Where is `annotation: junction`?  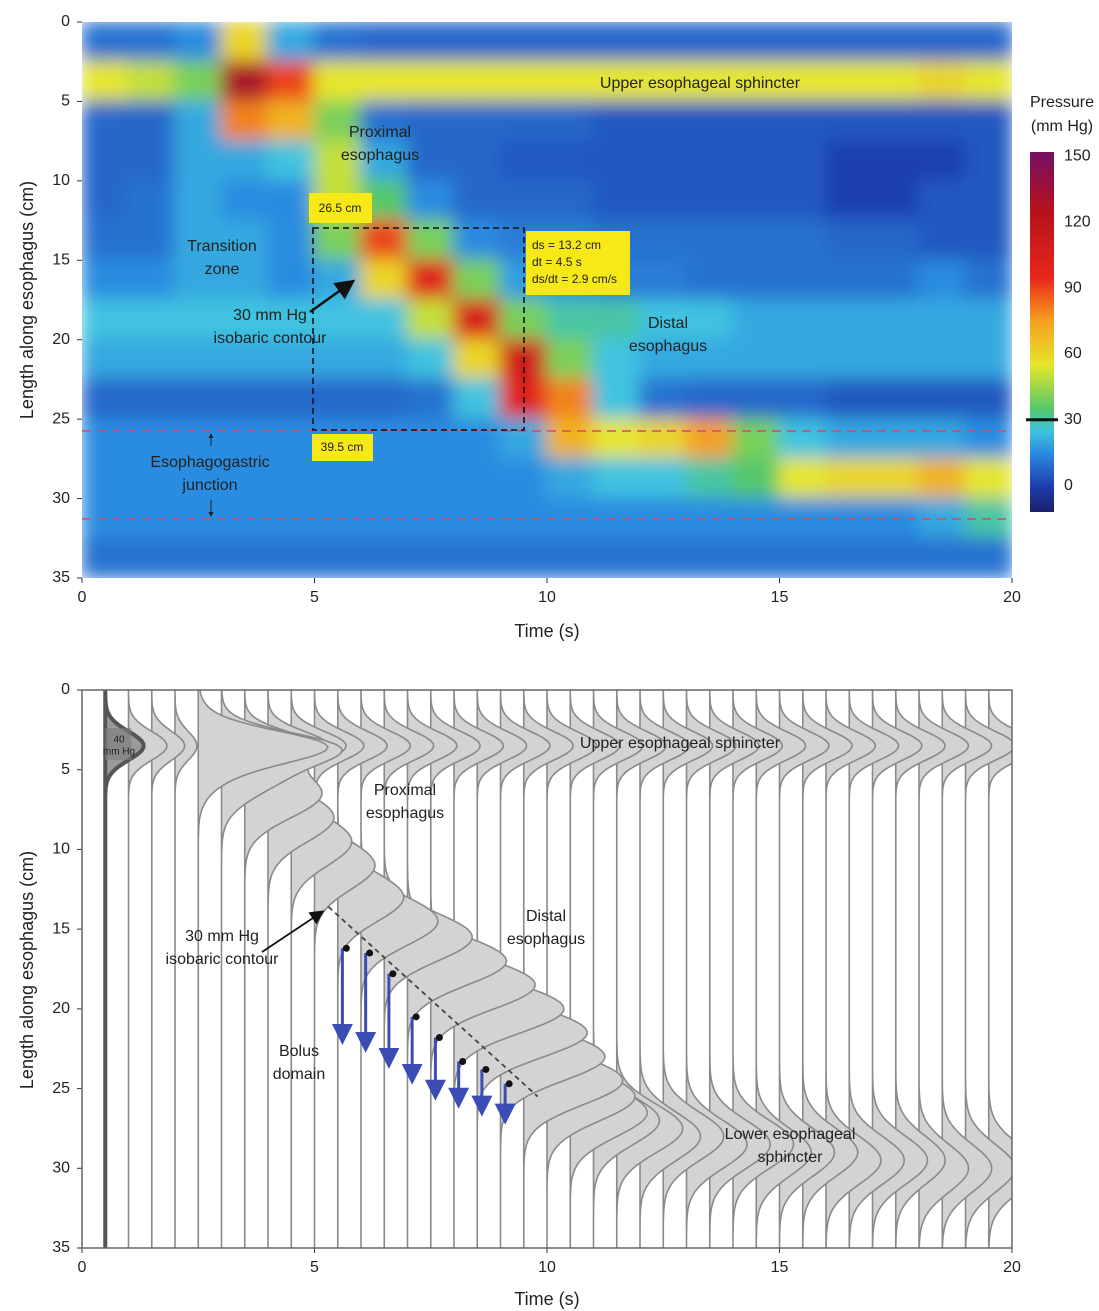
annotation: junction is located at coordinates (209, 485).